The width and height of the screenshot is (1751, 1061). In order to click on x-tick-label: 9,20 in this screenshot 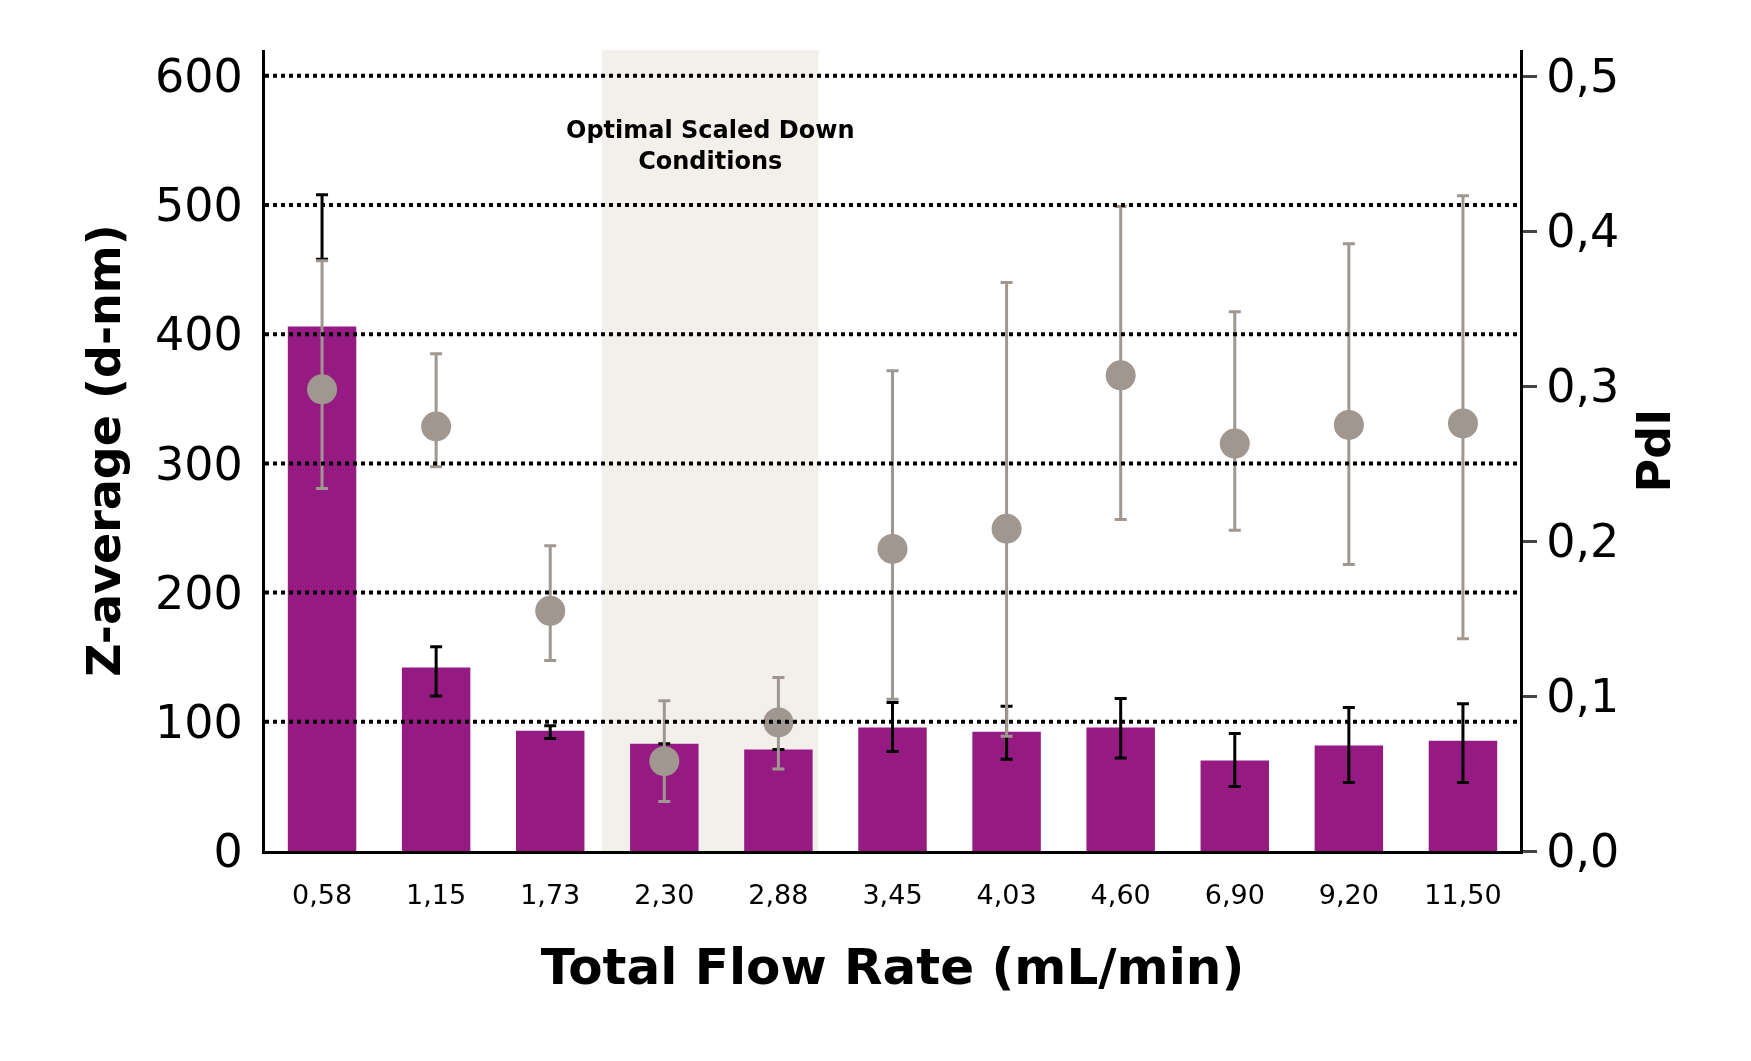, I will do `click(1348, 895)`.